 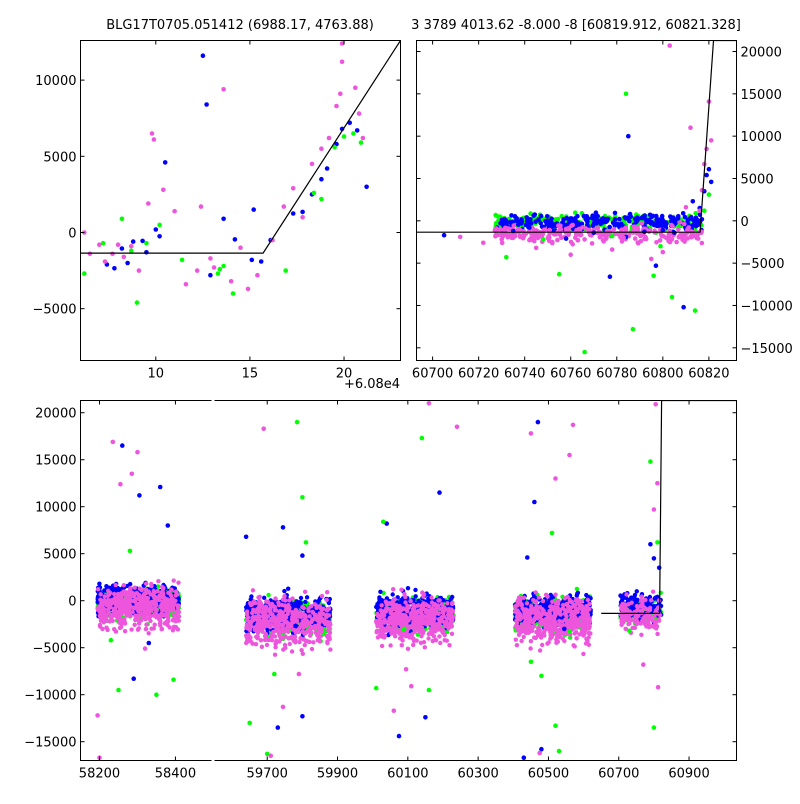 What do you see at coordinates (344, 374) in the screenshot?
I see `x-tick-label: 20` at bounding box center [344, 374].